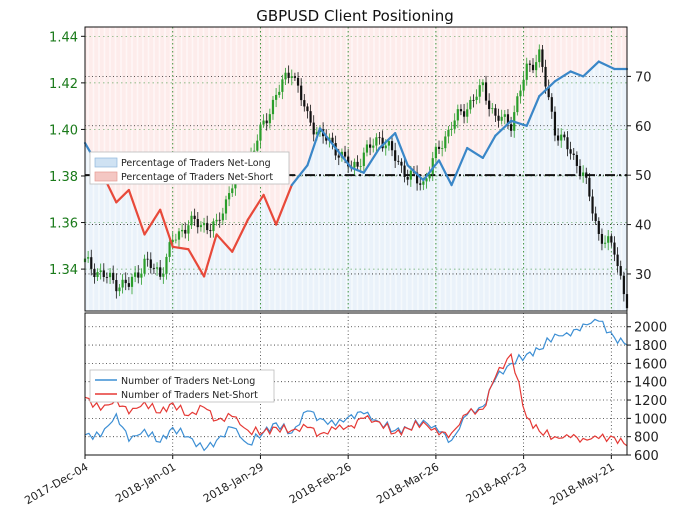 The image size is (679, 518). Describe the element at coordinates (196, 163) in the screenshot. I see `legend-label: Percentage of Traders Net-Long` at that location.